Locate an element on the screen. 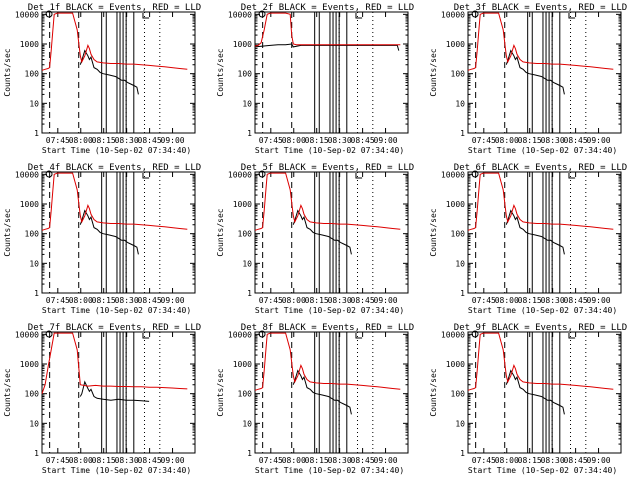 The width and height of the screenshot is (640, 480). panel-title: Det_2f BLACK = Events, RED = LLD is located at coordinates (327, 8).